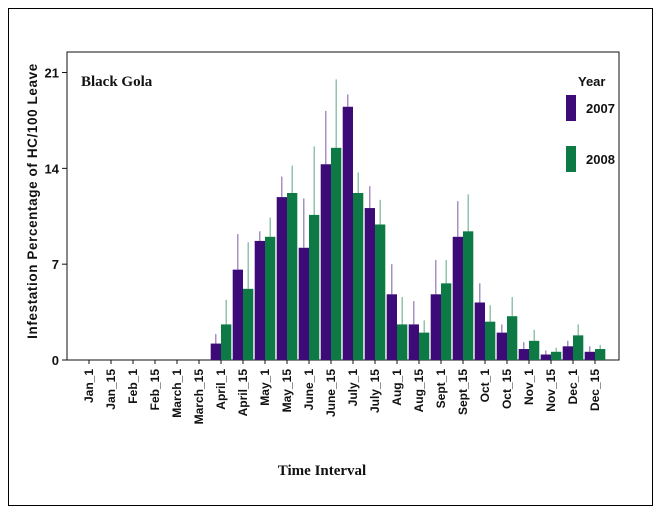 The height and width of the screenshot is (514, 663). Describe the element at coordinates (52, 168) in the screenshot. I see `y-tick-label: 14` at that location.